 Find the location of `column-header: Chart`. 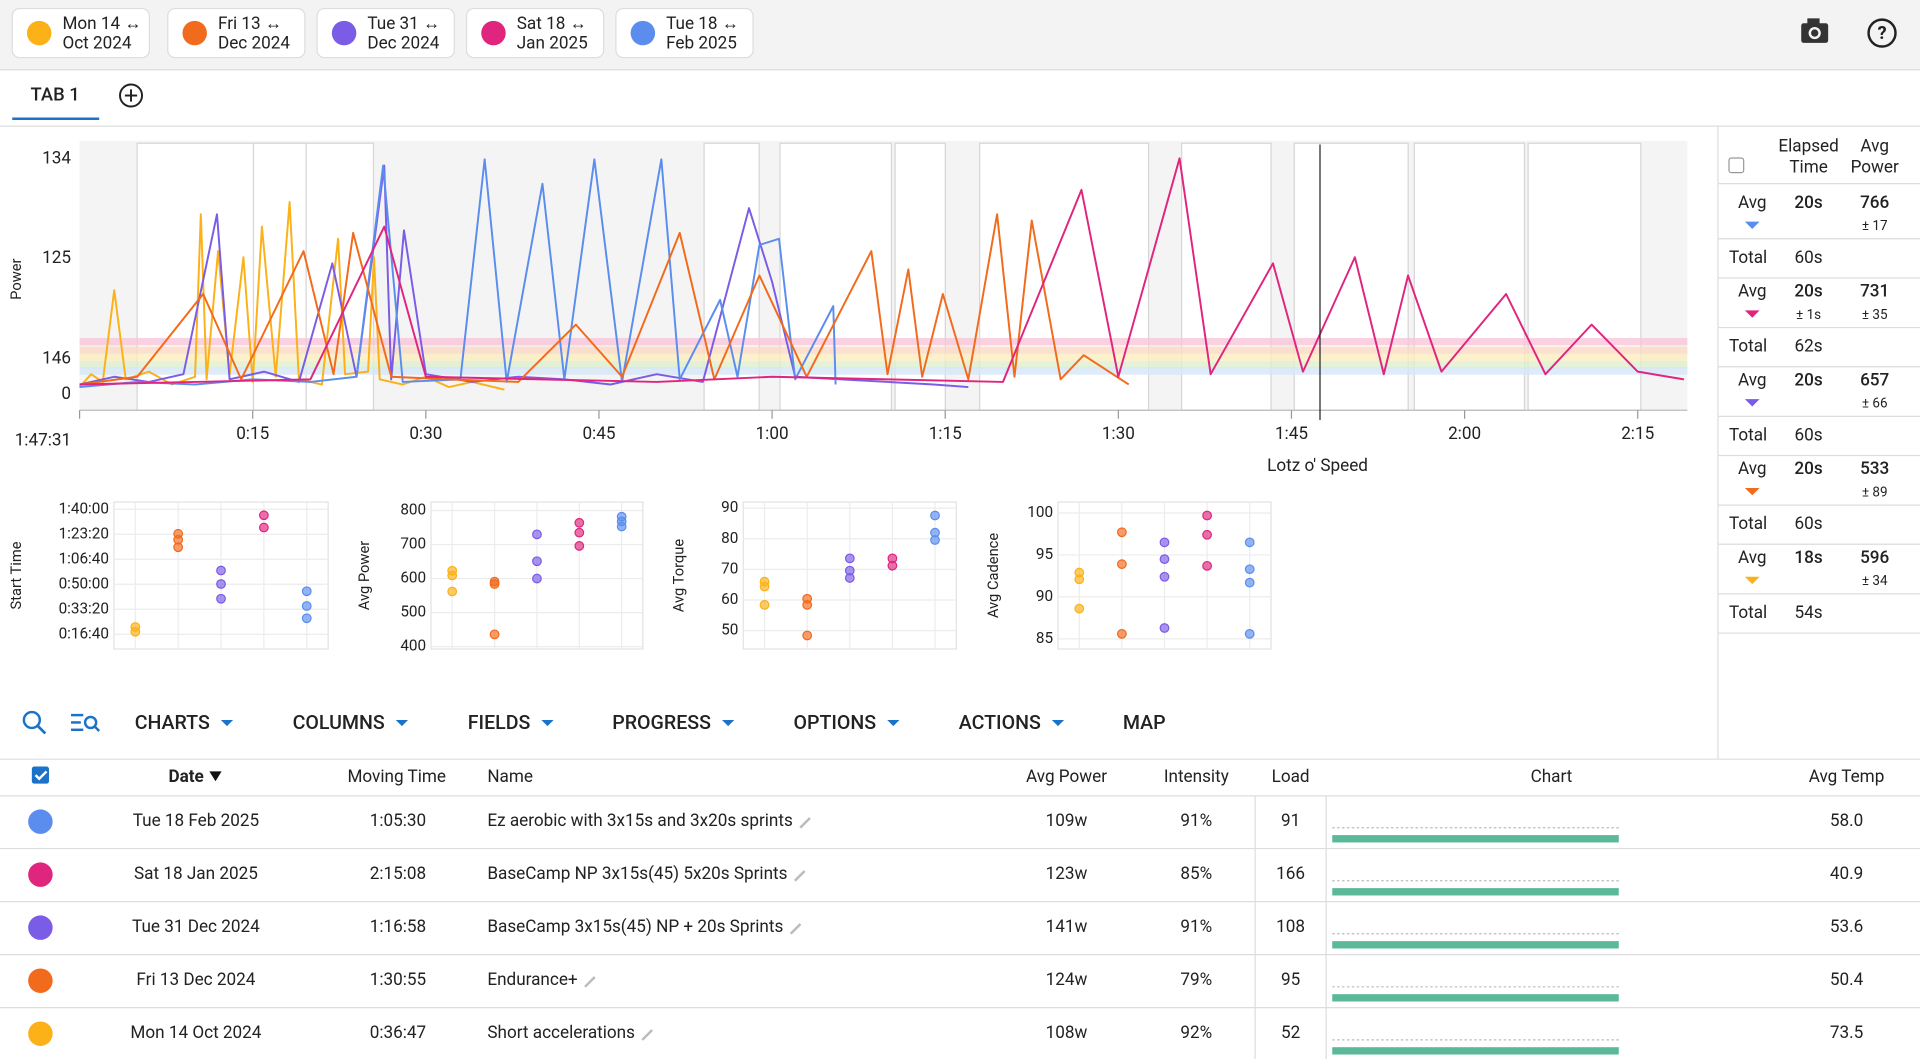

column-header: Chart is located at coordinates (1552, 777).